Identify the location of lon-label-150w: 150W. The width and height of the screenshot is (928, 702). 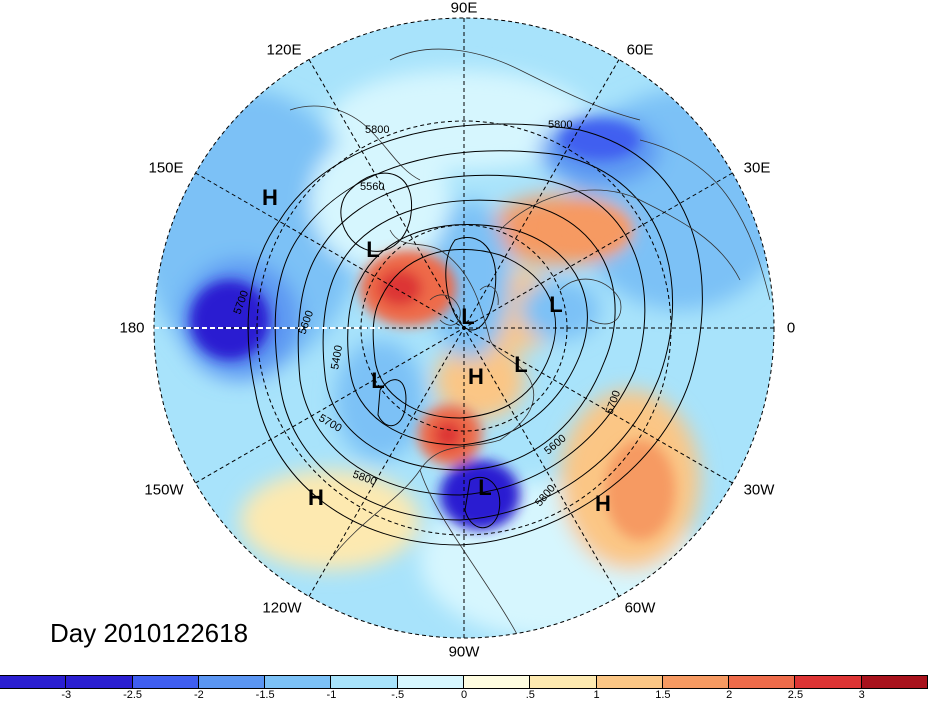
(164, 490).